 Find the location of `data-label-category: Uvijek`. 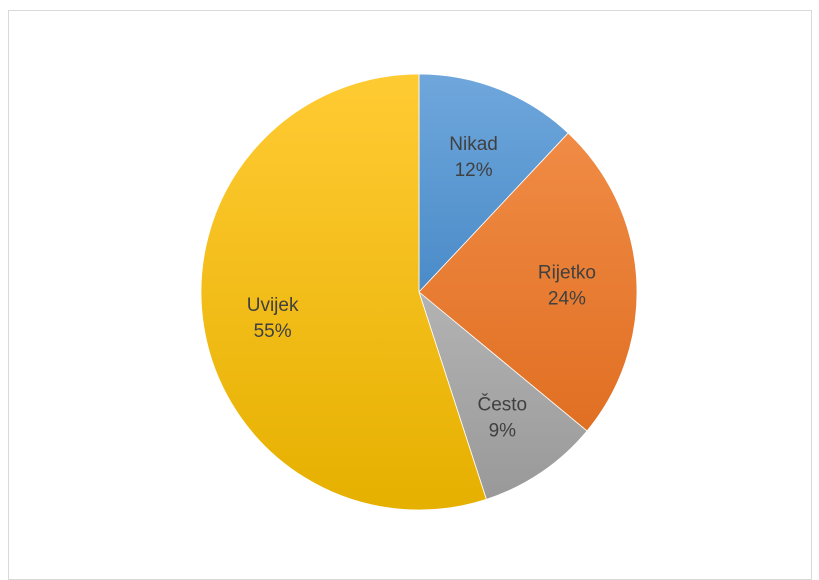

data-label-category: Uvijek is located at coordinates (273, 305).